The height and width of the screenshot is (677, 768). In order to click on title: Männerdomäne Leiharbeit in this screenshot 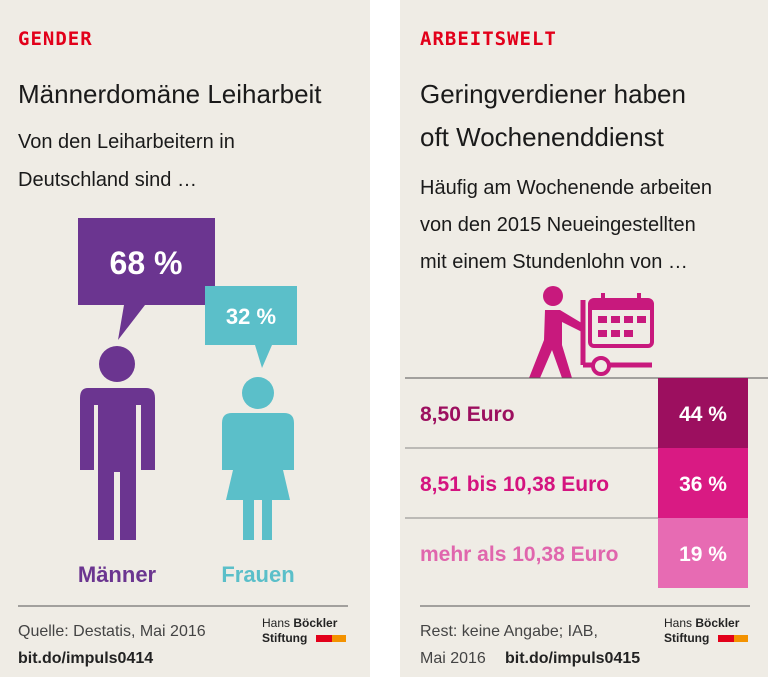, I will do `click(170, 94)`.